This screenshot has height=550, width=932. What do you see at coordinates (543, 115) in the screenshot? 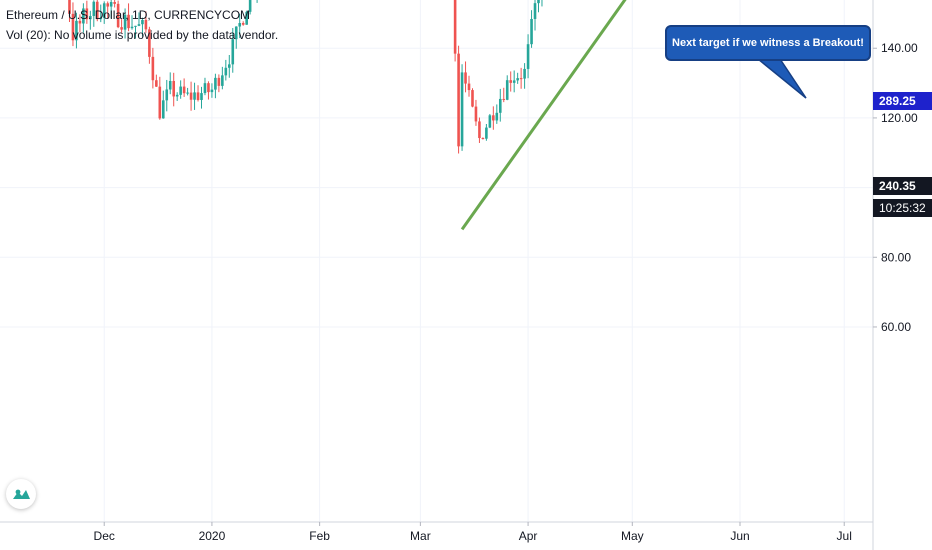
I see `ascending-trendline` at bounding box center [543, 115].